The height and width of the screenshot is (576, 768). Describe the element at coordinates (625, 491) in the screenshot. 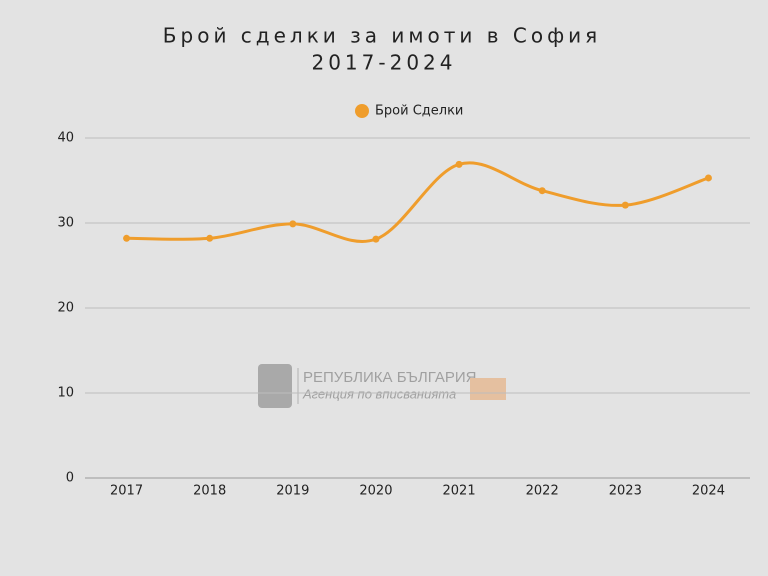

I see `x-tick-label: 2023` at that location.